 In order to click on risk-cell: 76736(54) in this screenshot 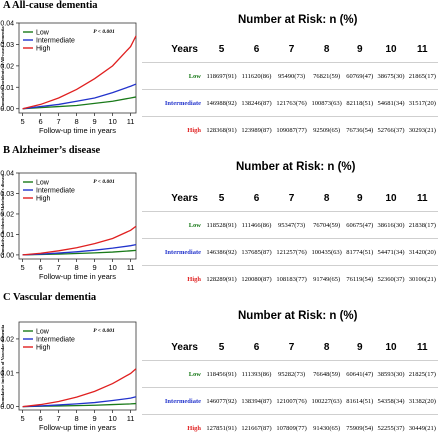, I will do `click(359, 130)`.